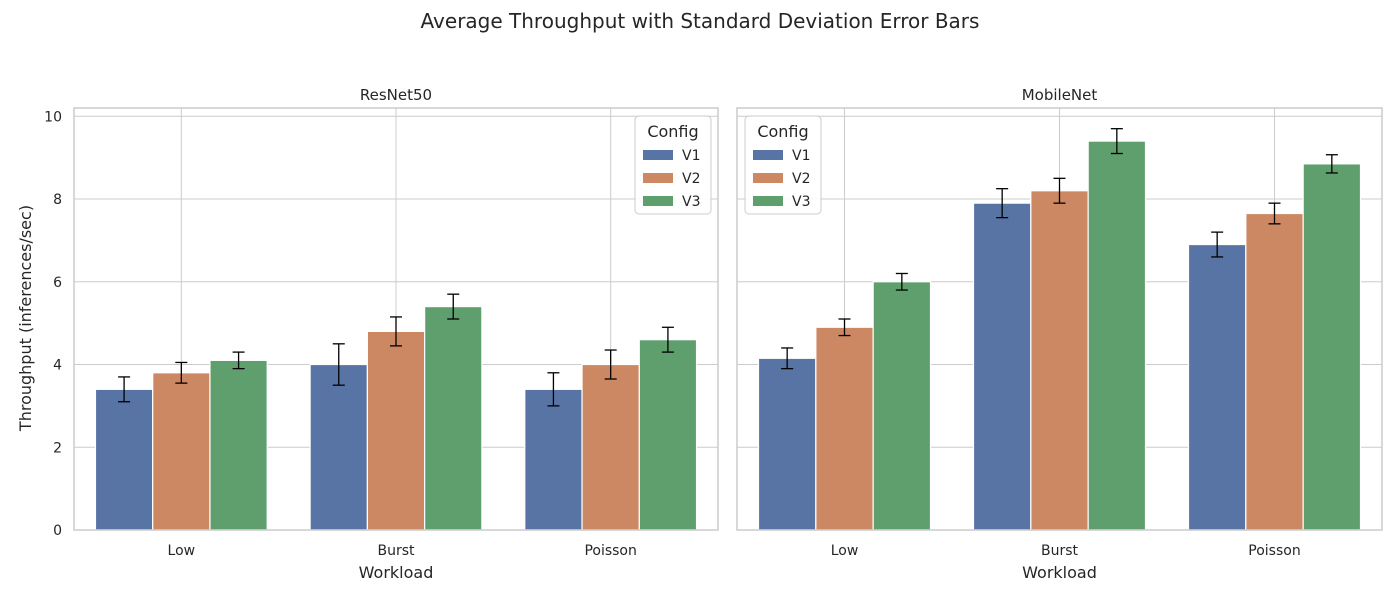 This screenshot has width=1400, height=604. I want to click on y-tick-label: 6, so click(57, 283).